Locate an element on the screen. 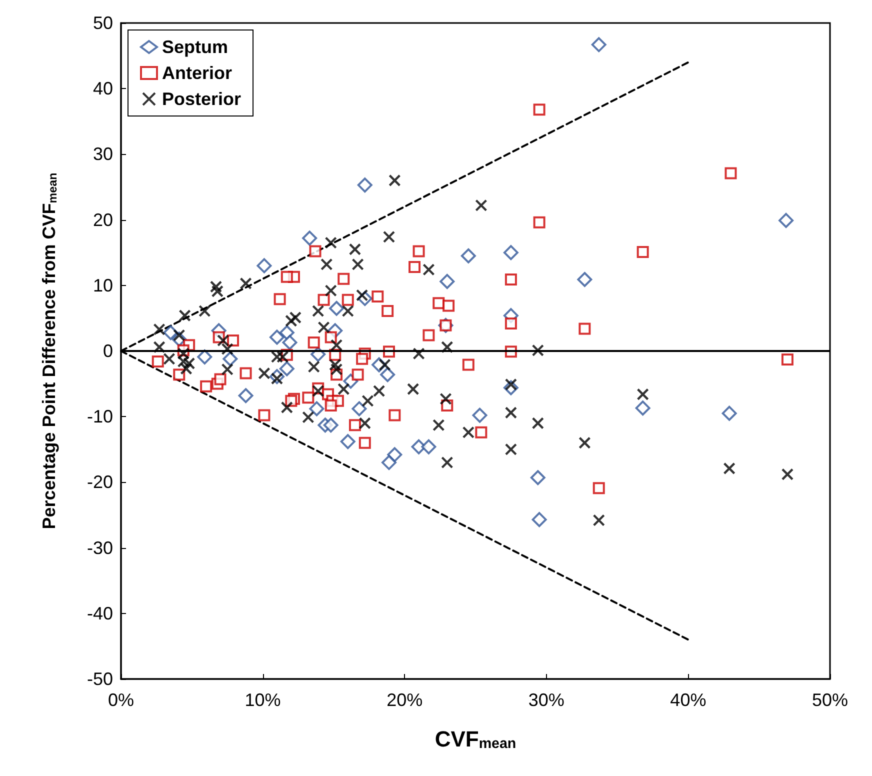  y-tick-label: 10 is located at coordinates (102, 285).